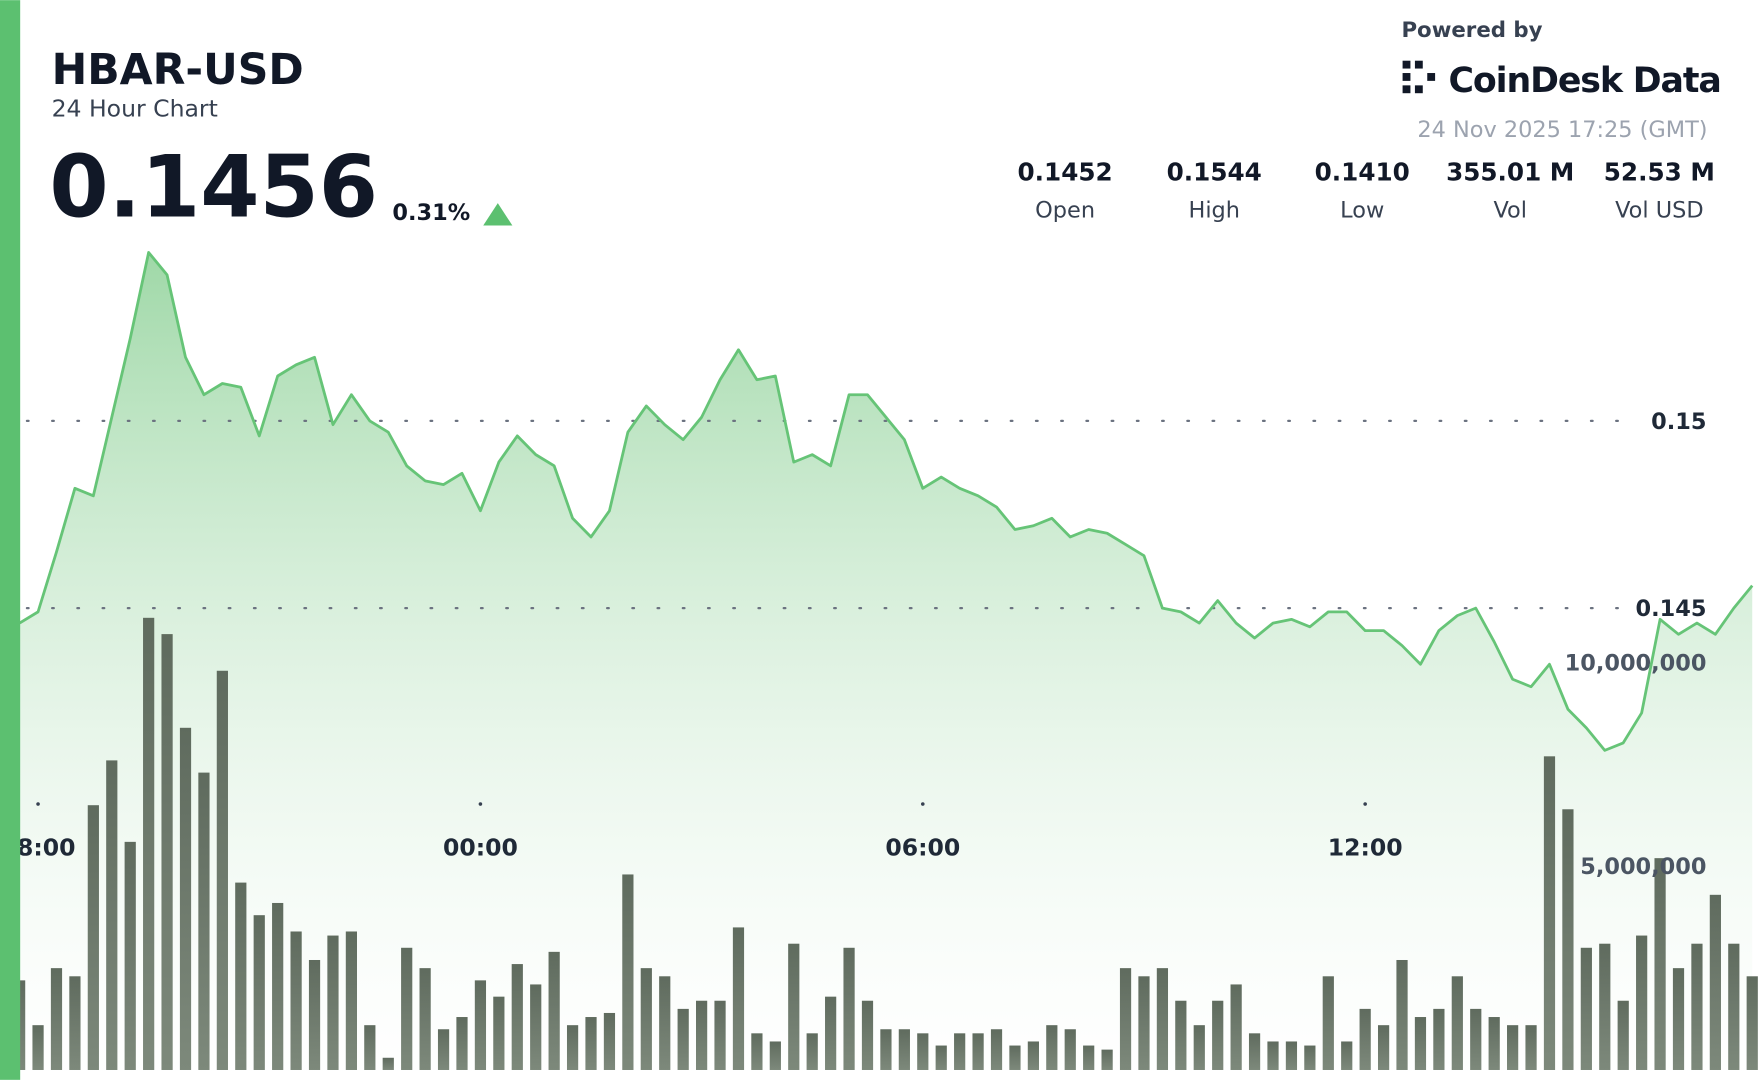 The width and height of the screenshot is (1758, 1080). What do you see at coordinates (431, 213) in the screenshot?
I see `change: 0.31%` at bounding box center [431, 213].